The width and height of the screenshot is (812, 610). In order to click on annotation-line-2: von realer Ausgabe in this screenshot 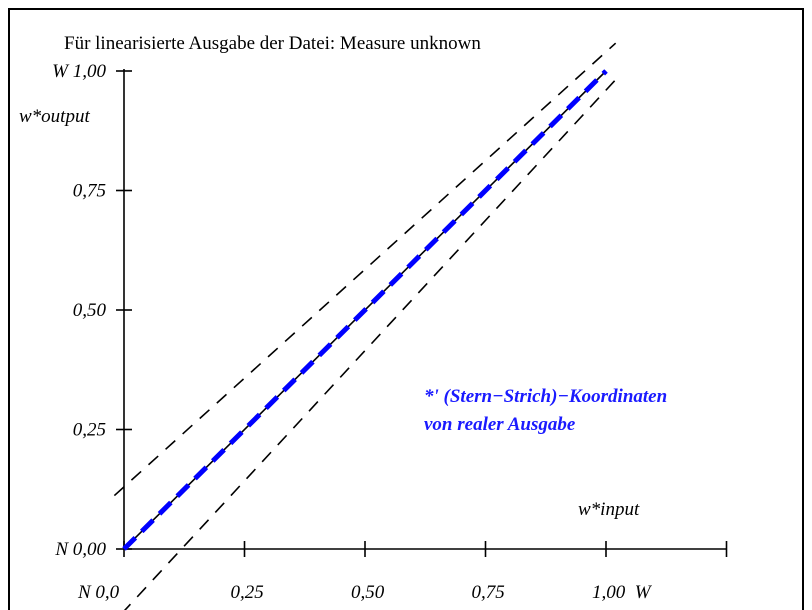, I will do `click(500, 424)`.